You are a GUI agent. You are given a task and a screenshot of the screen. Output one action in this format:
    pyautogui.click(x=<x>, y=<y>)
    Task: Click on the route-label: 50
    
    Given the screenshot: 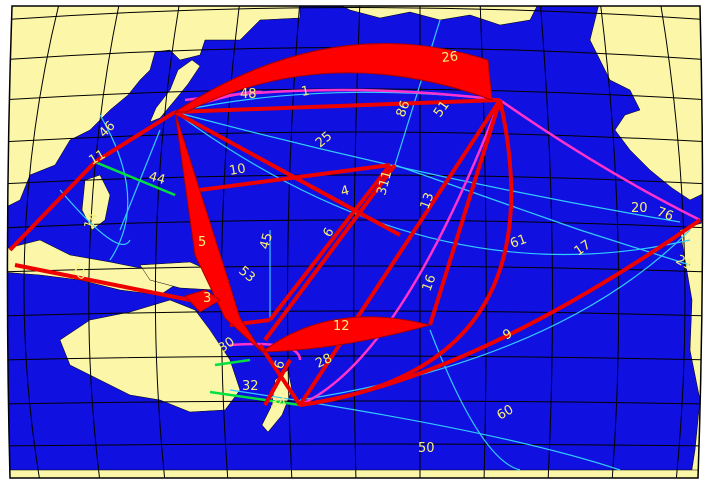 What is the action you would take?
    pyautogui.click(x=426, y=448)
    